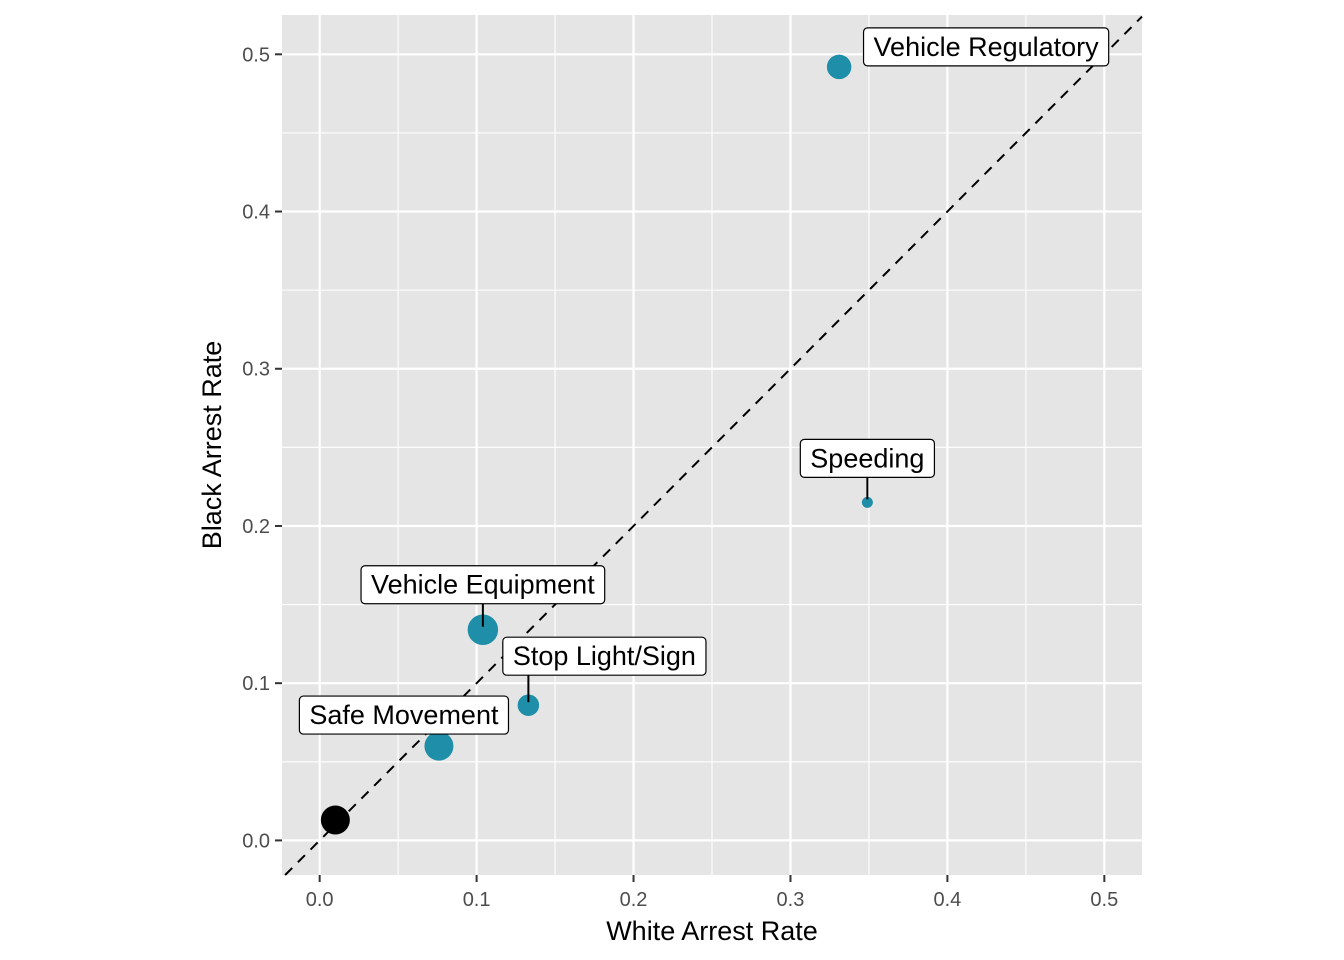 The image size is (1344, 960). I want to click on label-text: Safe Movement, so click(404, 715).